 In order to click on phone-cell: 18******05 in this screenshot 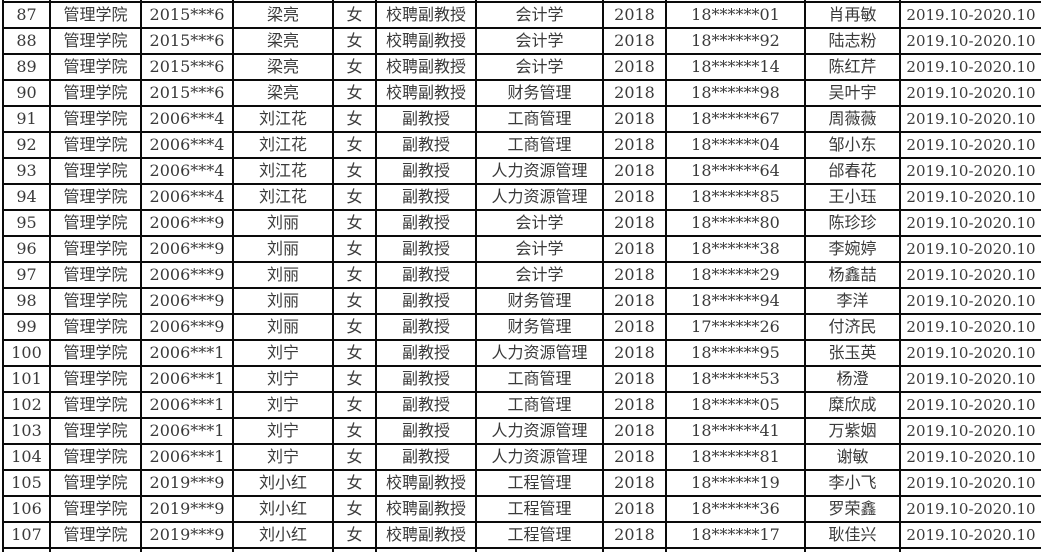, I will do `click(735, 405)`.